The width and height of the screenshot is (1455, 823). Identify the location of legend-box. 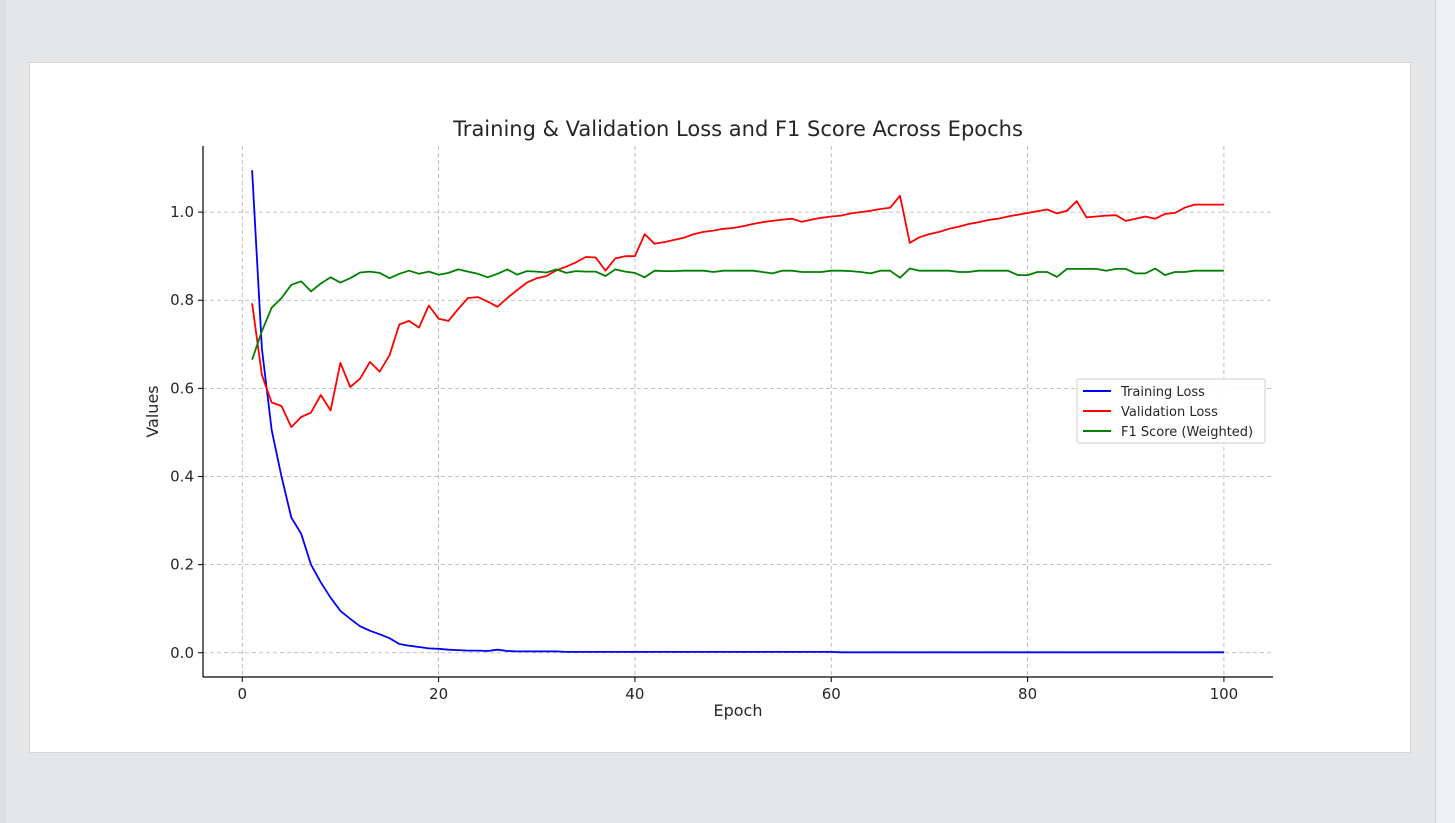
(1171, 411).